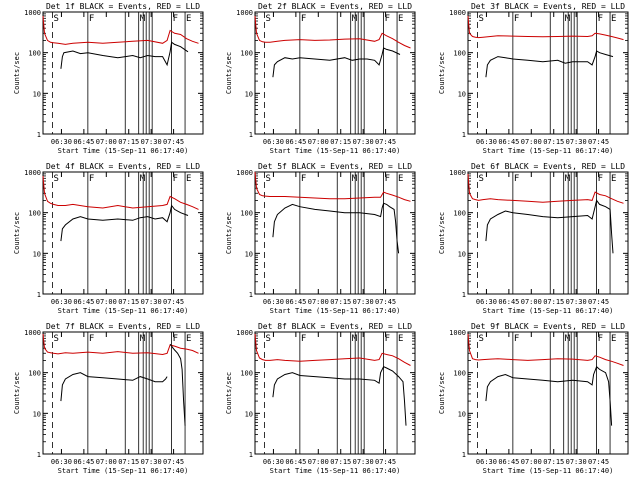 Image resolution: width=640 pixels, height=480 pixels. Describe the element at coordinates (548, 6) in the screenshot. I see `panel-title: Det 3f BLACK = Events, RED = LLD` at that location.